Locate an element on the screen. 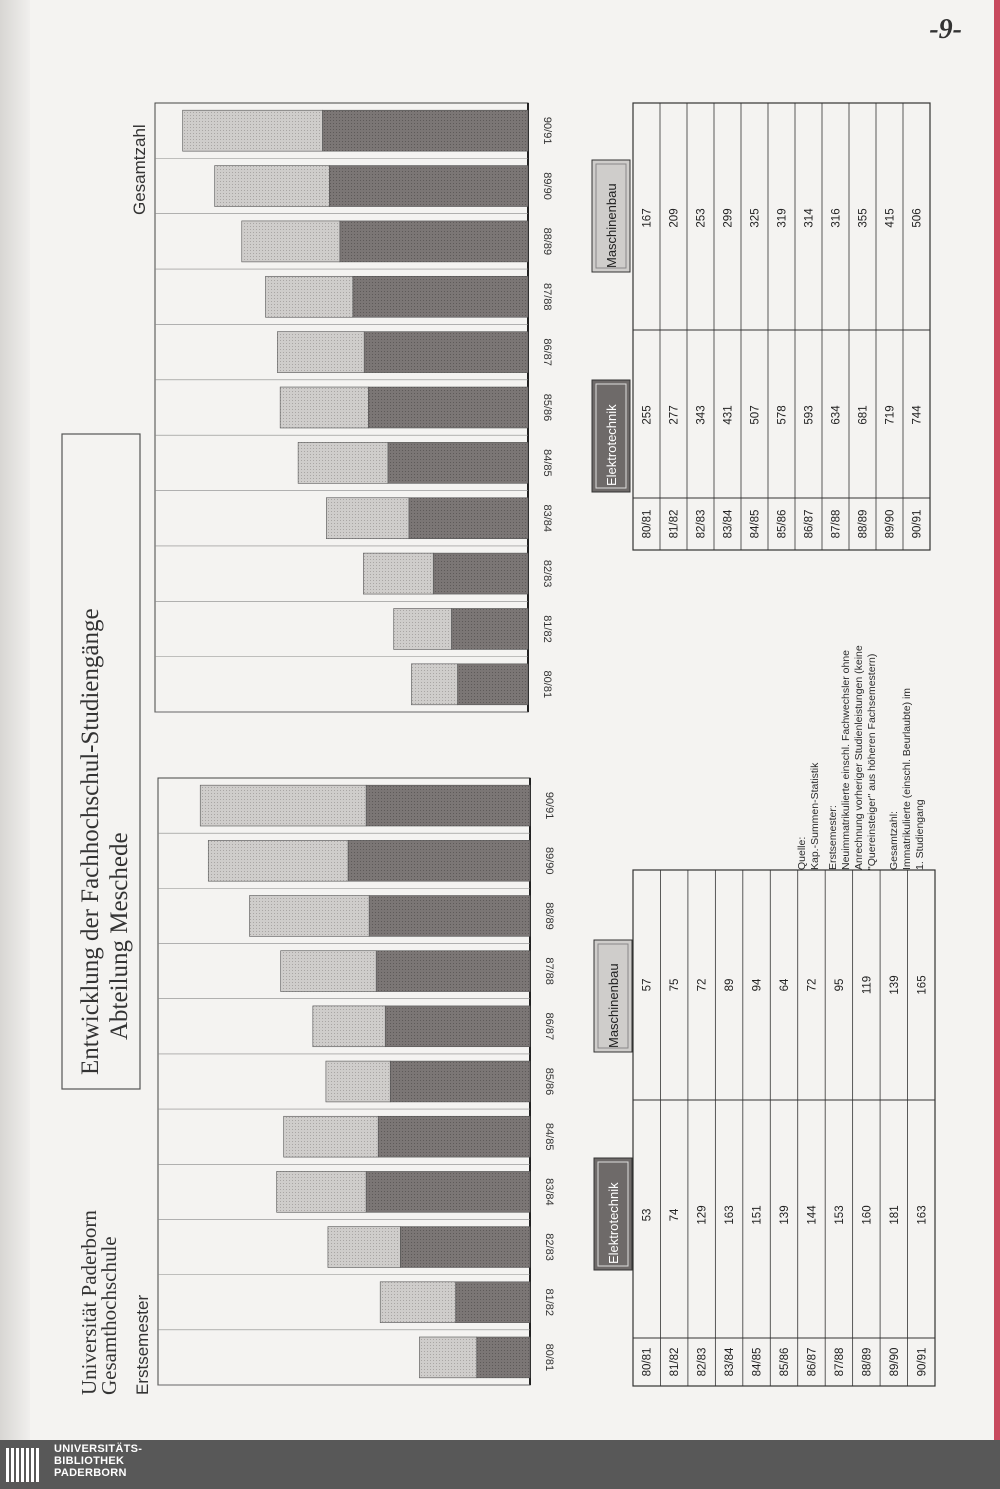 This screenshot has height=1489, width=1000. table-cell: 506 is located at coordinates (918, 217).